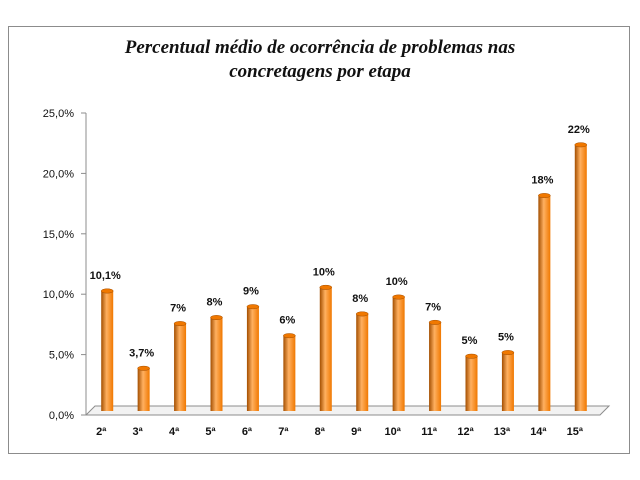 Image resolution: width=640 pixels, height=480 pixels. Describe the element at coordinates (58, 114) in the screenshot. I see `y-tick-label: 25,0%` at that location.